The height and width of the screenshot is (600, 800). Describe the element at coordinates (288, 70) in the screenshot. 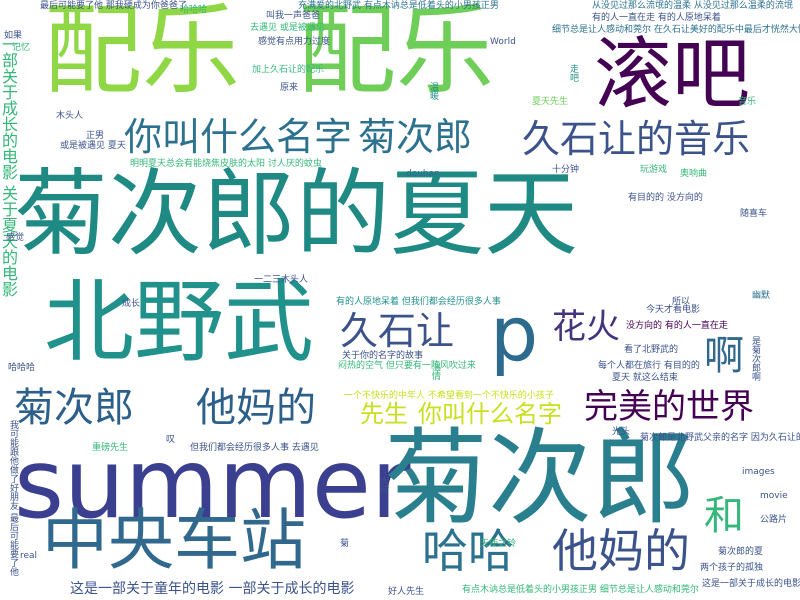

I see `word: 加上久石让的配乐` at that location.